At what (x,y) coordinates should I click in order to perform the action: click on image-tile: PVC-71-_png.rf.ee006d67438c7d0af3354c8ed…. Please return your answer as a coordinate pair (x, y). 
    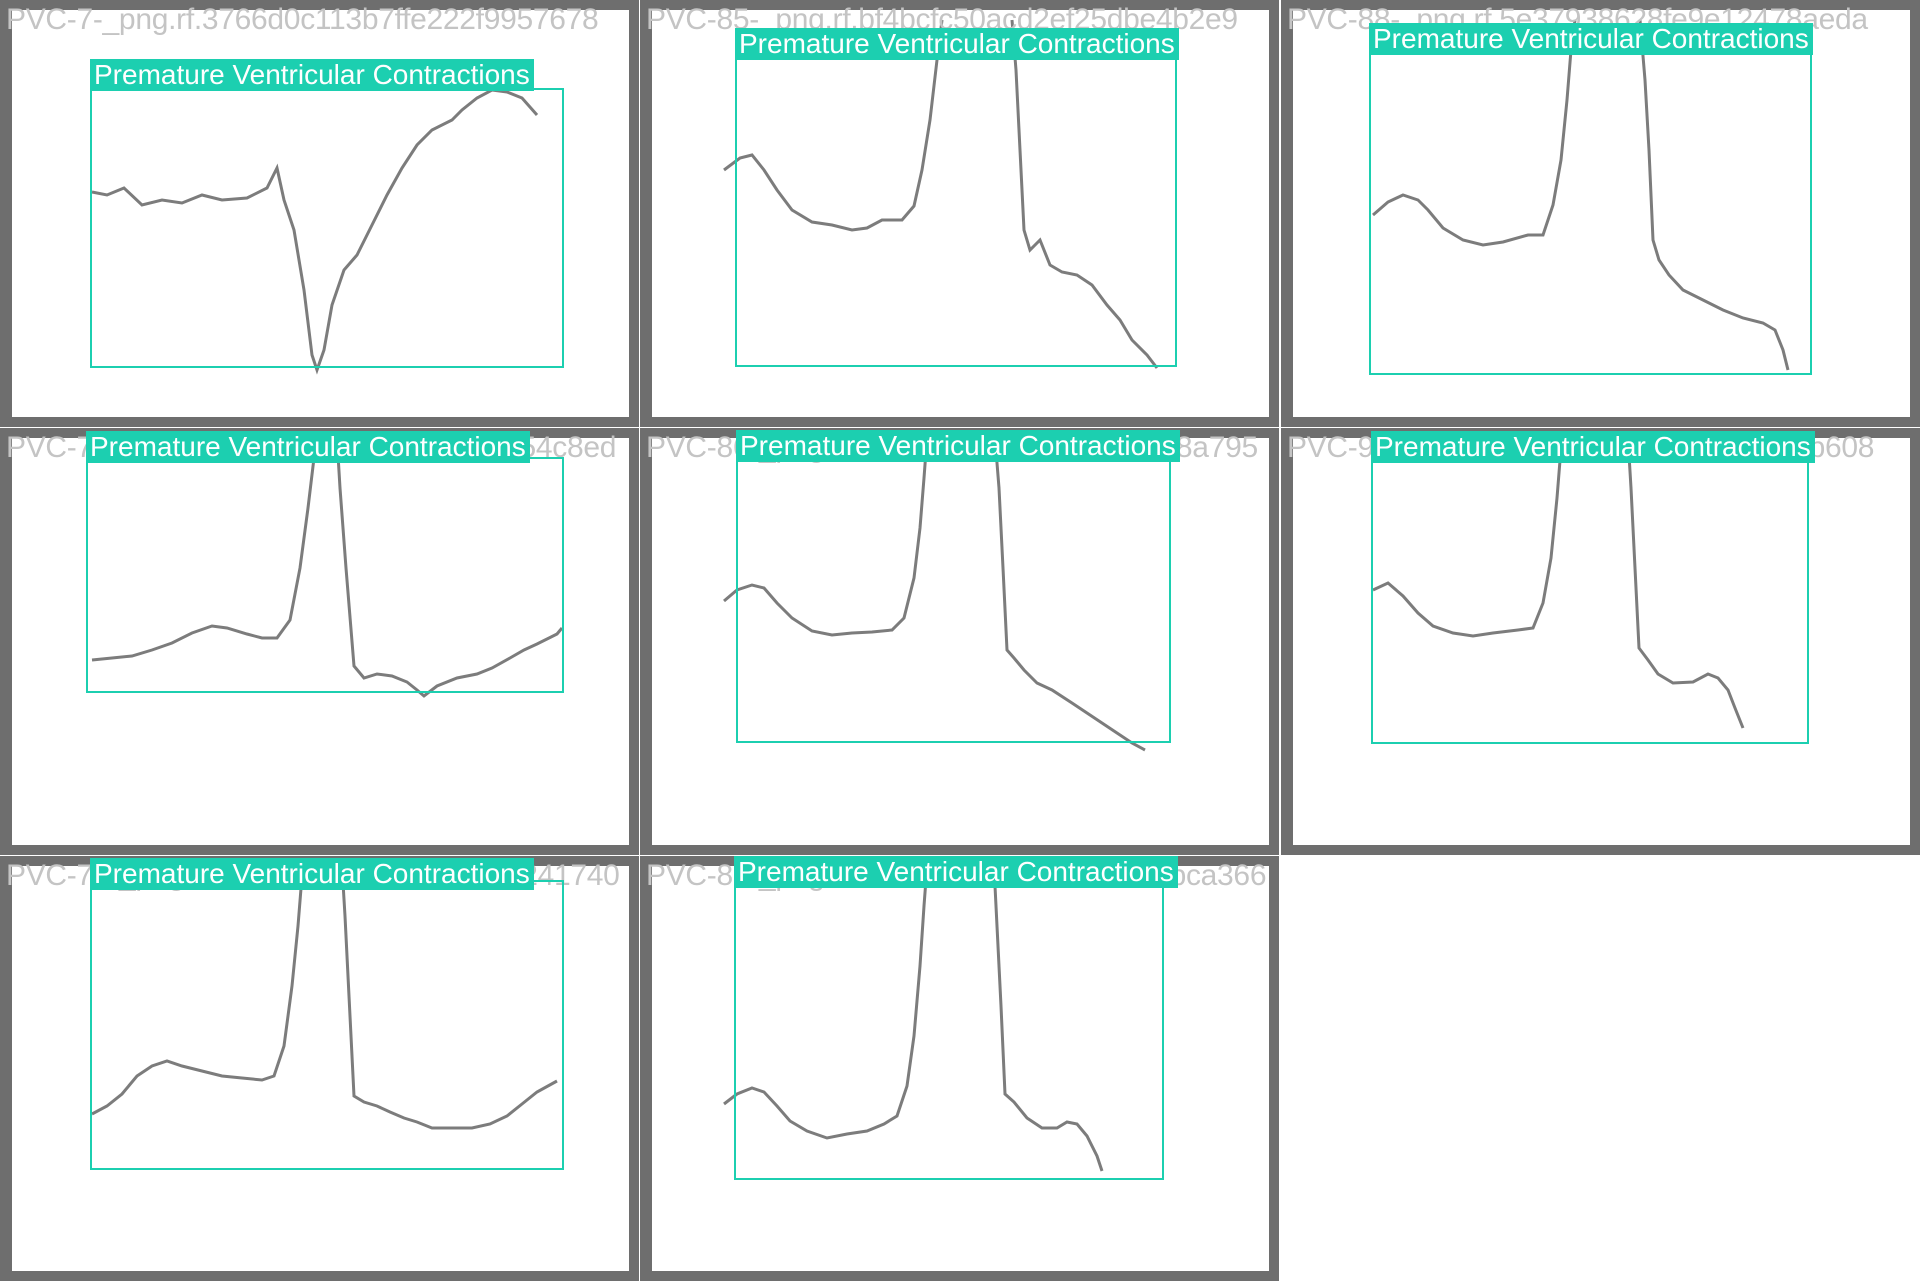
    Looking at the image, I should click on (319, 641).